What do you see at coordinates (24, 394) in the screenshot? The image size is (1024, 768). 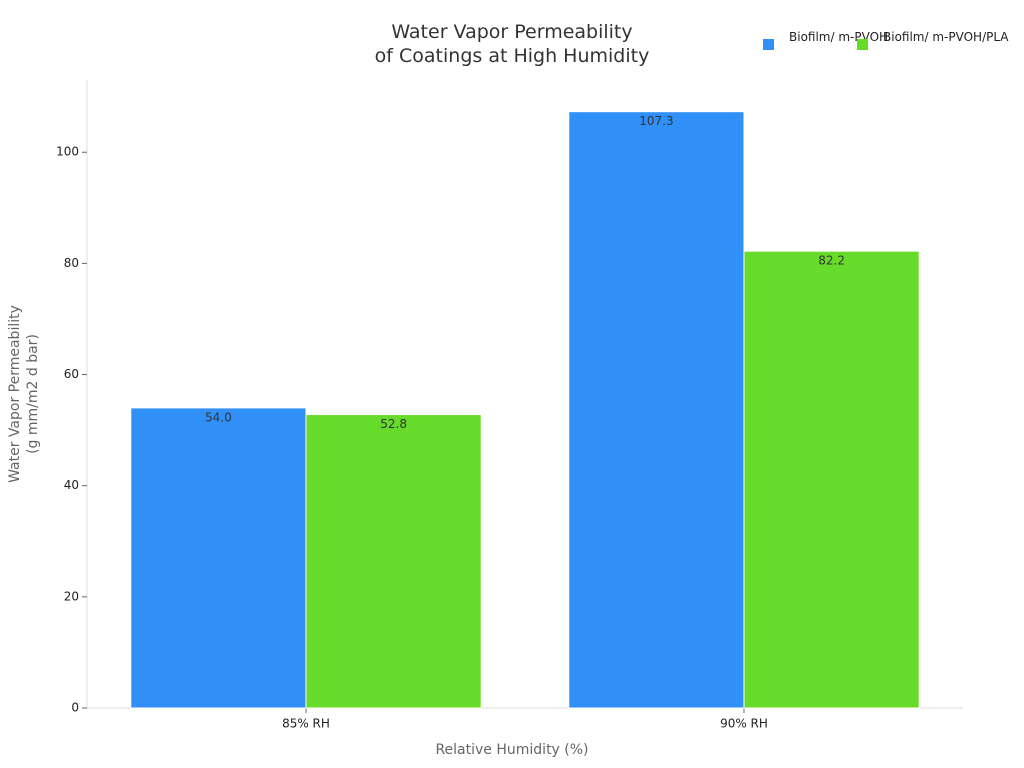 I see `y-axis-label: Water Vapor Permeability (g mm/m2 d bar)` at bounding box center [24, 394].